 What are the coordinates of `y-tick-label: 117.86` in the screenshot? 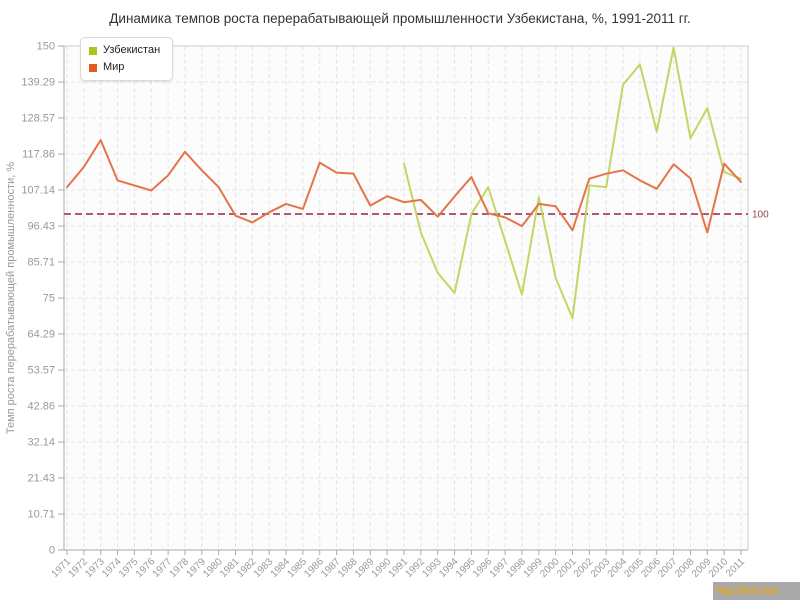 It's located at (38, 155).